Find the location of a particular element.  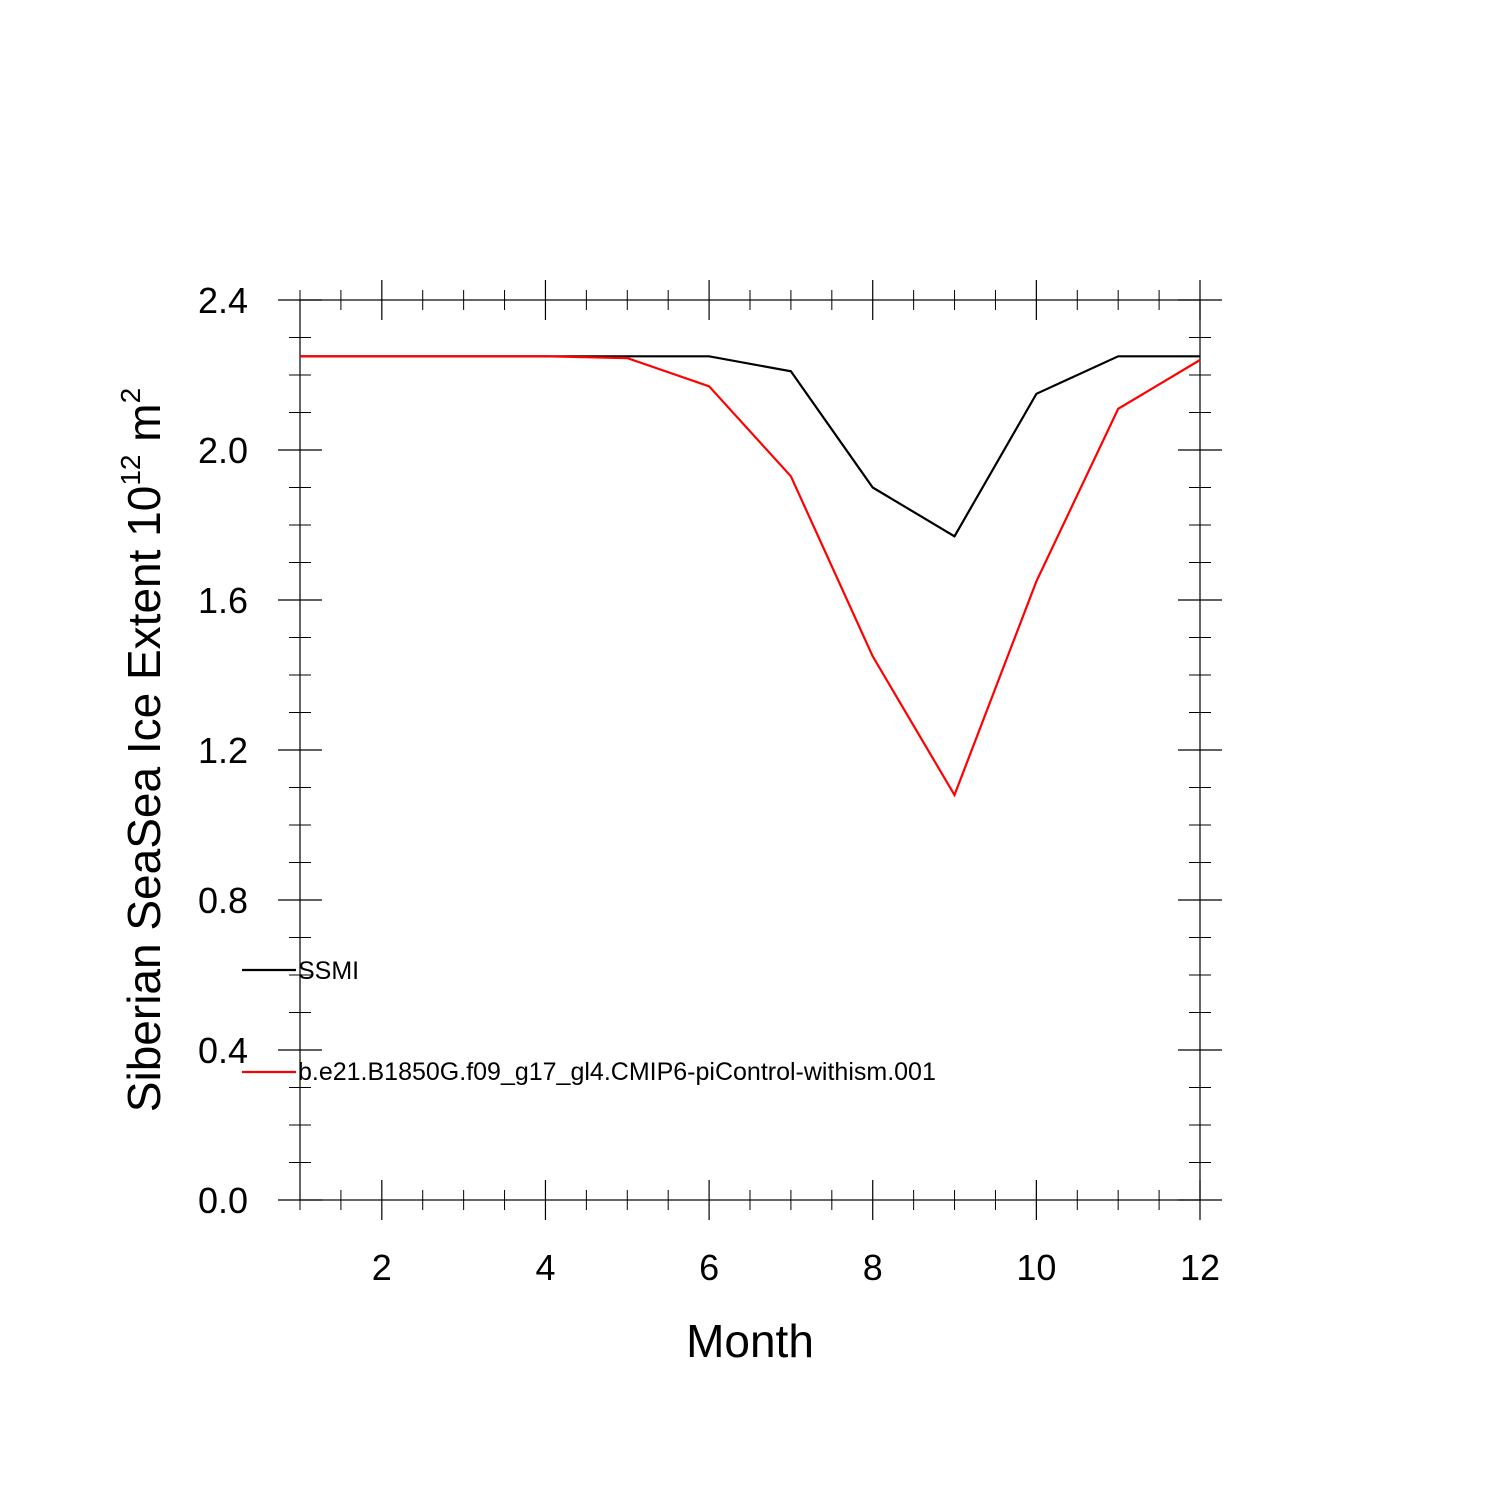

y-axis-title-unit: m is located at coordinates (144, 428).